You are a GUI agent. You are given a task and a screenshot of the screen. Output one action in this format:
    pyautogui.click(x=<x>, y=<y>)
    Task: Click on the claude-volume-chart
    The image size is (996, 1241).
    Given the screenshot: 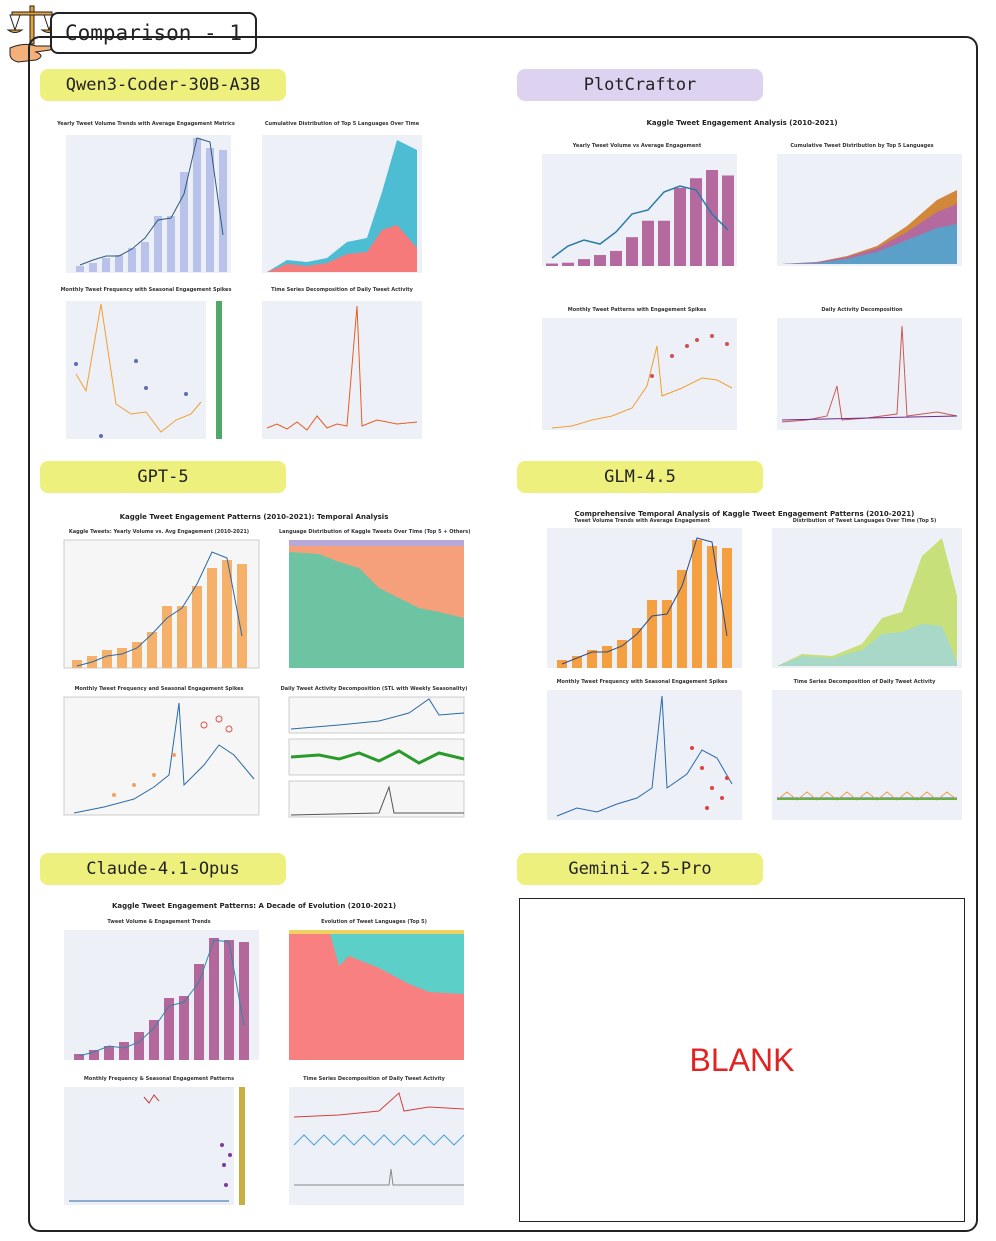 What is the action you would take?
    pyautogui.click(x=161, y=995)
    